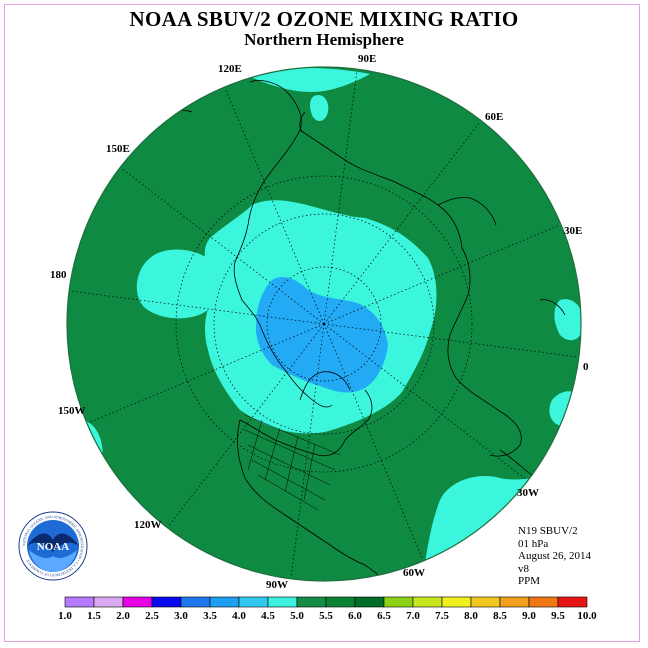 The width and height of the screenshot is (648, 648). I want to click on ozone-contour-top-patch, so click(305, 79).